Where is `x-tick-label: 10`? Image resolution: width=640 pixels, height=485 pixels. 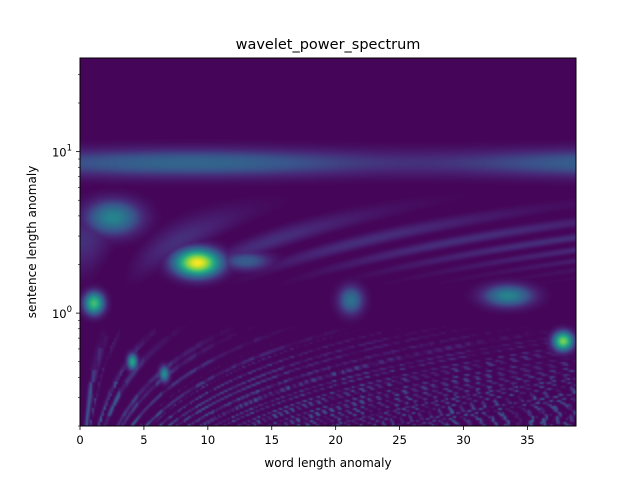
x-tick-label: 10 is located at coordinates (208, 440).